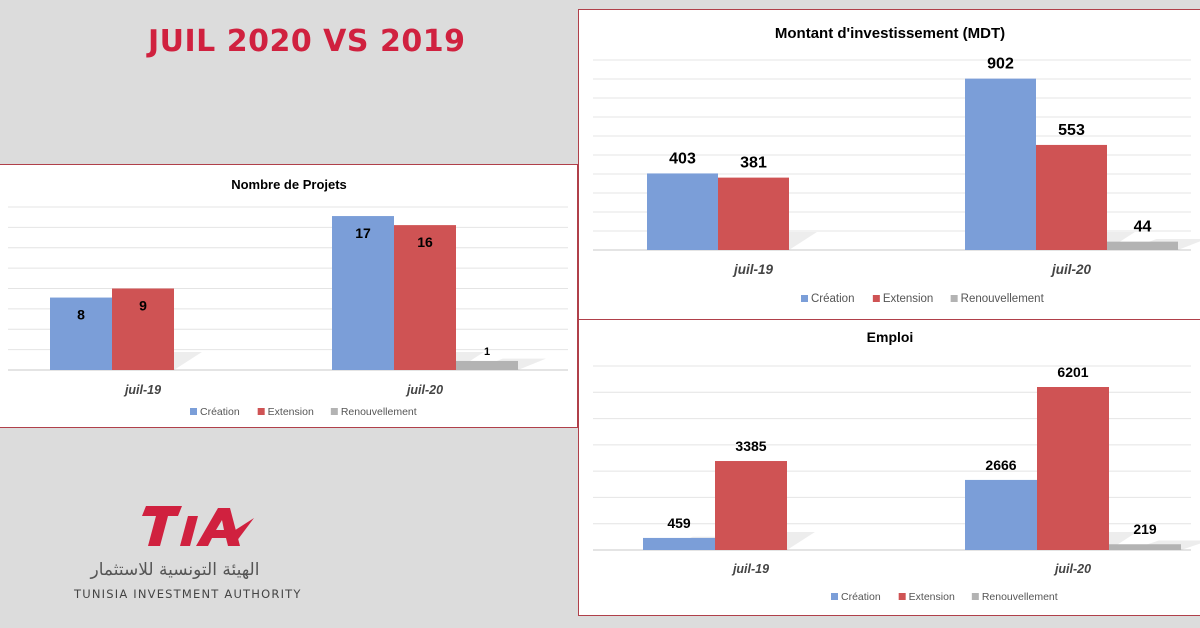  Describe the element at coordinates (1000, 465) in the screenshot. I see `data-label: 2666` at that location.